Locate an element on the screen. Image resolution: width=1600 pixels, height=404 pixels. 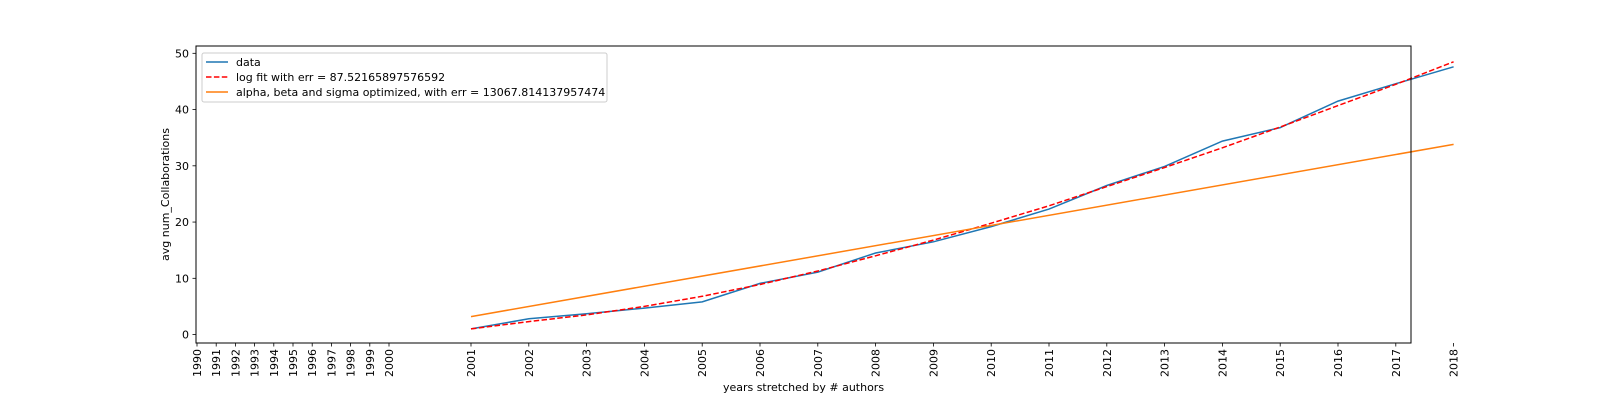
x-tick-label: 2002 is located at coordinates (529, 363).